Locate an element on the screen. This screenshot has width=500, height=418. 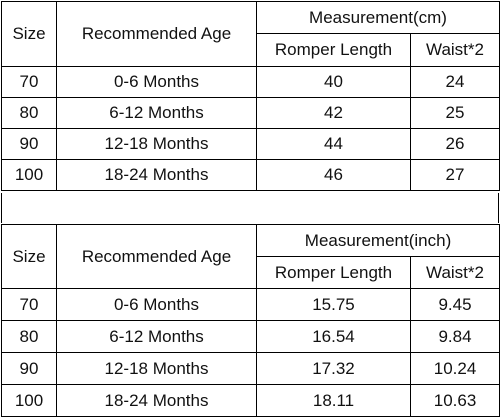
table-row: 90 12-18 Months 44 26 is located at coordinates (250, 144).